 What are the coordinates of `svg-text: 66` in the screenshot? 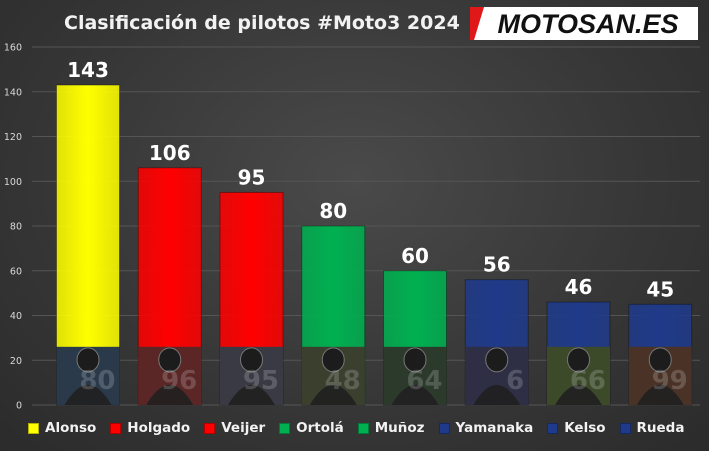 It's located at (588, 381).